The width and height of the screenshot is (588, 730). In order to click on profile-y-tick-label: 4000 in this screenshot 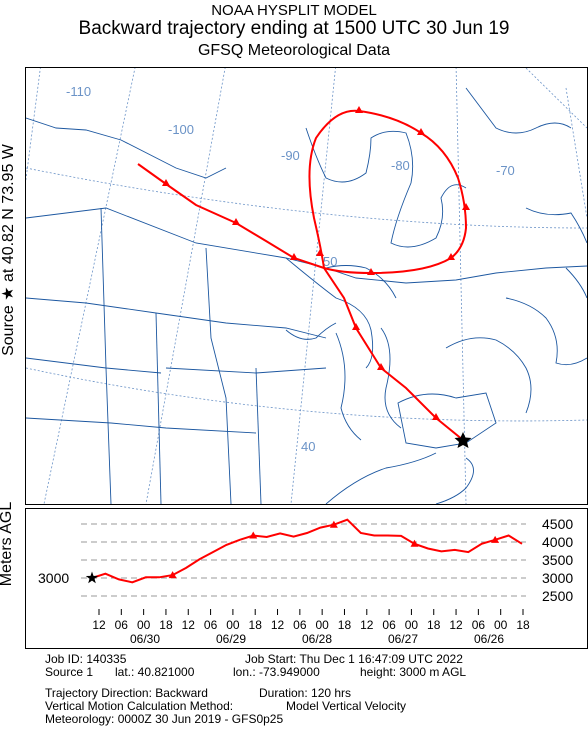, I will do `click(557, 542)`.